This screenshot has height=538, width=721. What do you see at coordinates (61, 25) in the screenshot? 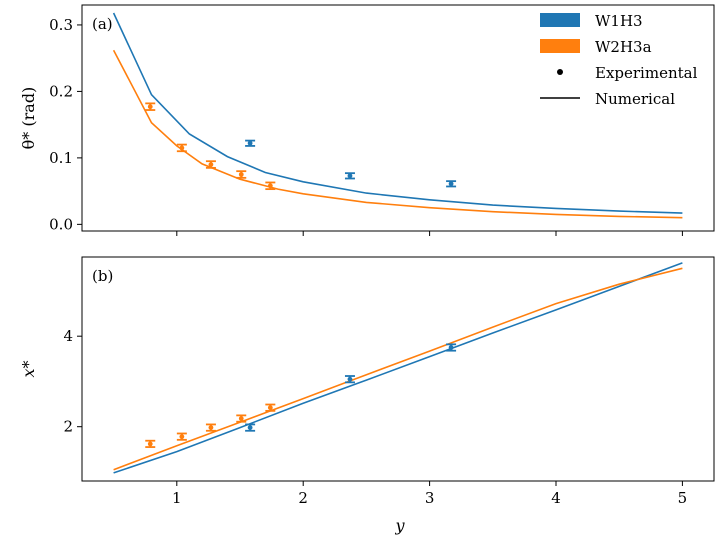
I see `y-tick-label: 0.3` at bounding box center [61, 25].